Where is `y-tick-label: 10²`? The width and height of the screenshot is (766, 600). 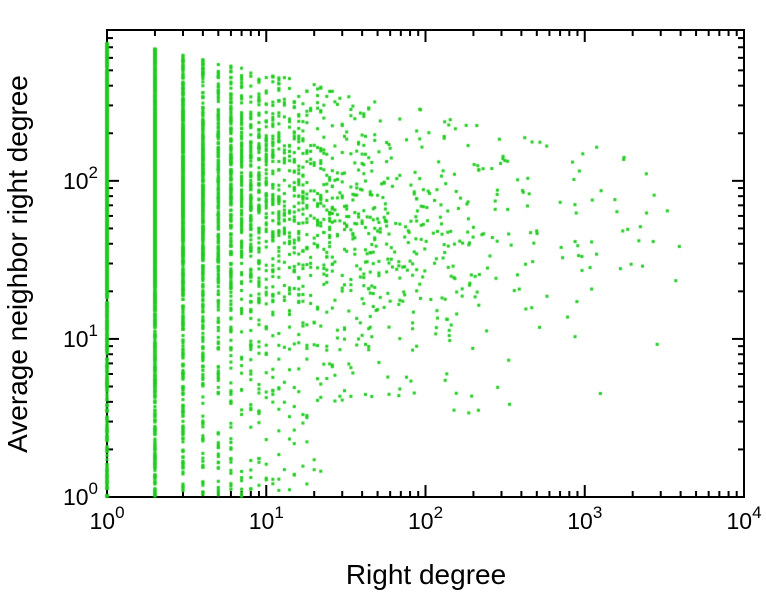 y-tick-label: 10² is located at coordinates (80, 178).